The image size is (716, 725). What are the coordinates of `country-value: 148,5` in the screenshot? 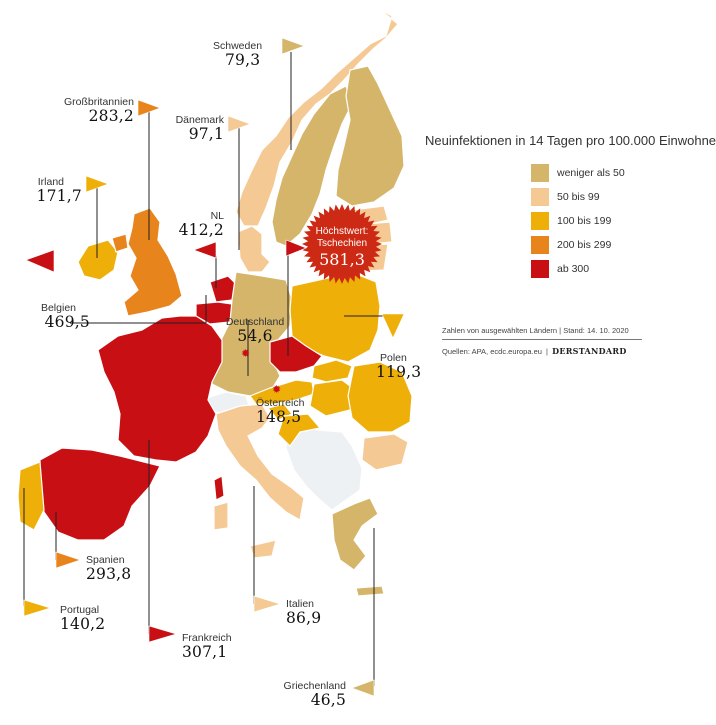 It's located at (279, 417).